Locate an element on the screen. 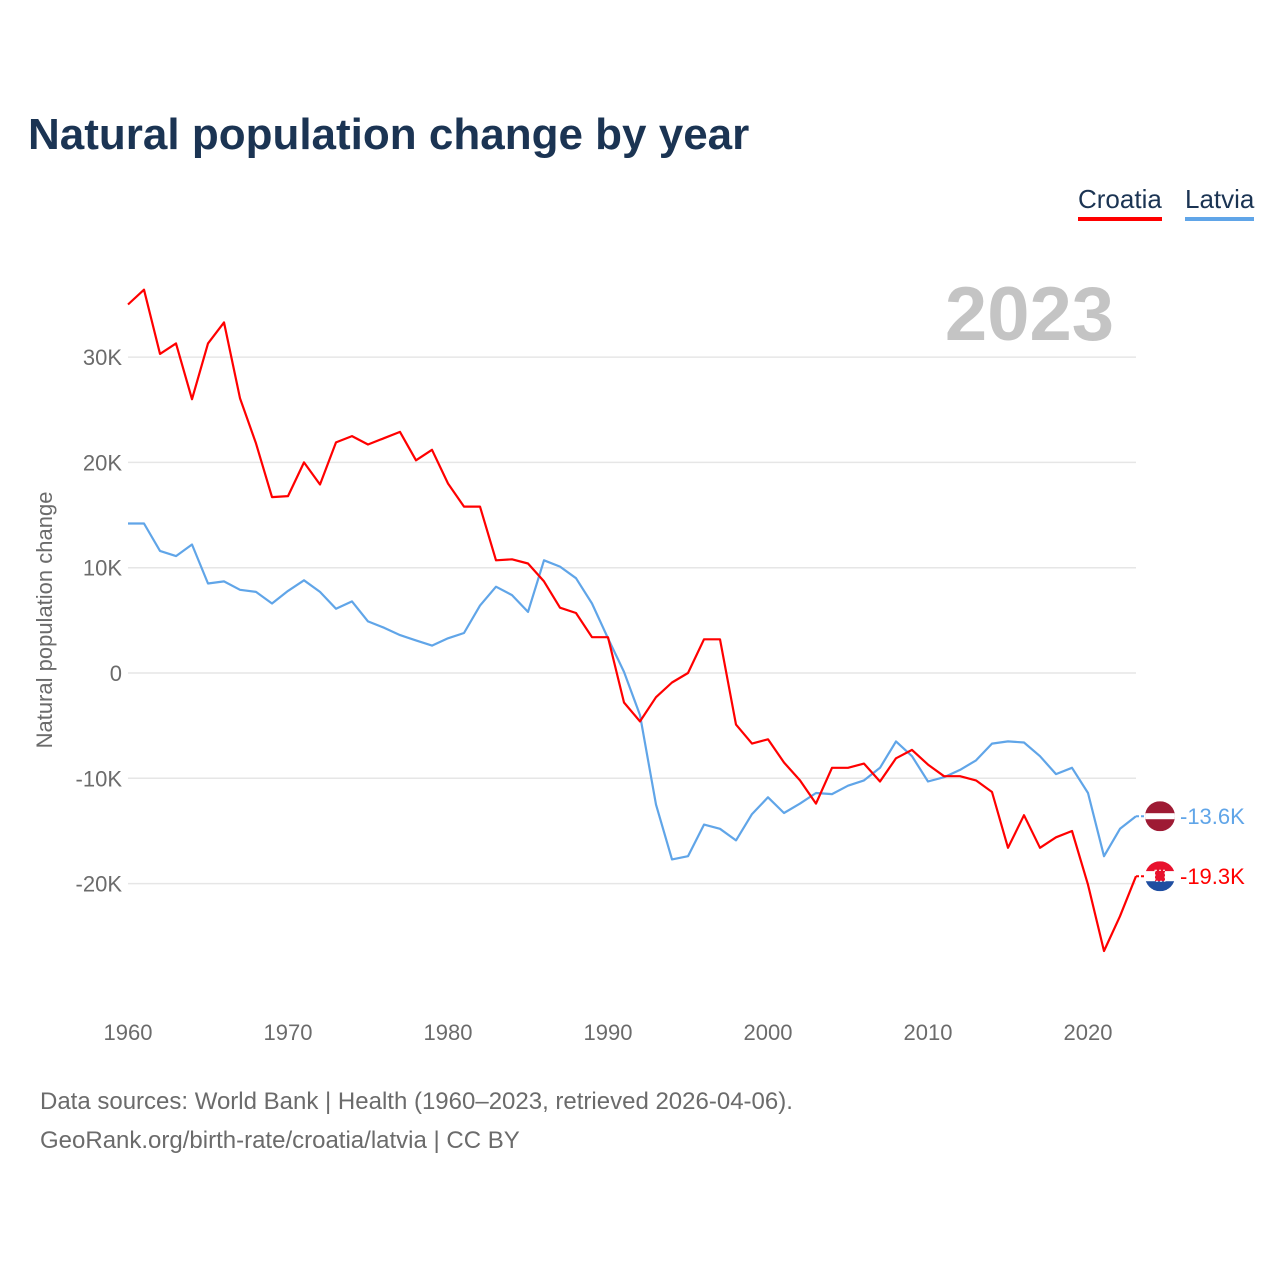  chart-title: Natural population change by year is located at coordinates (389, 134).